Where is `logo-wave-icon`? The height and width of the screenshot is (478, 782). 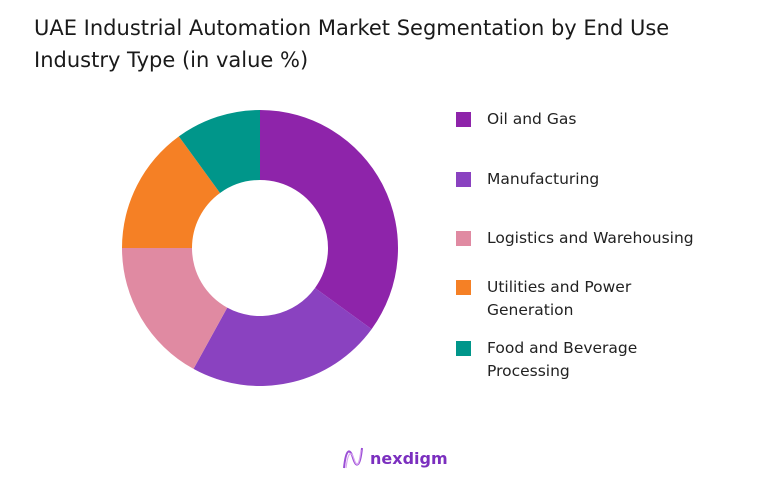 logo-wave-icon is located at coordinates (353, 458).